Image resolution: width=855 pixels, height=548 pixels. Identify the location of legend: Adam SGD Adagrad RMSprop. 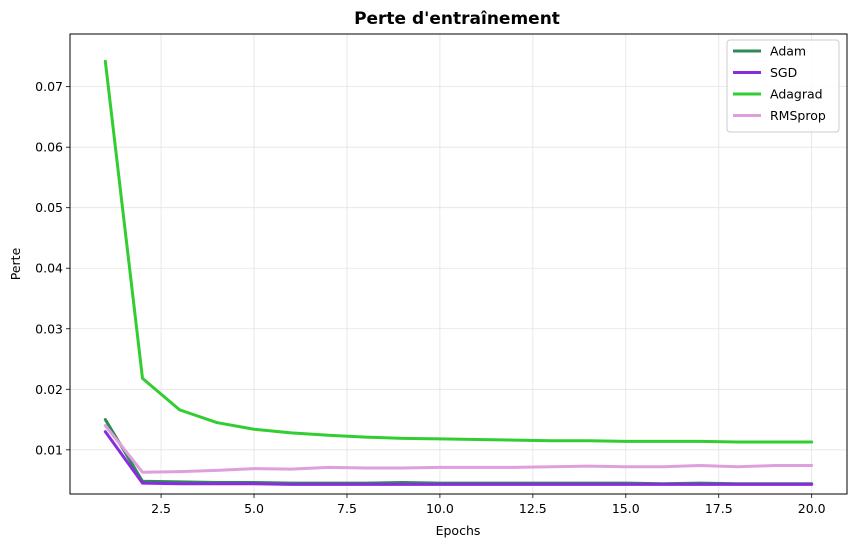
(783, 86).